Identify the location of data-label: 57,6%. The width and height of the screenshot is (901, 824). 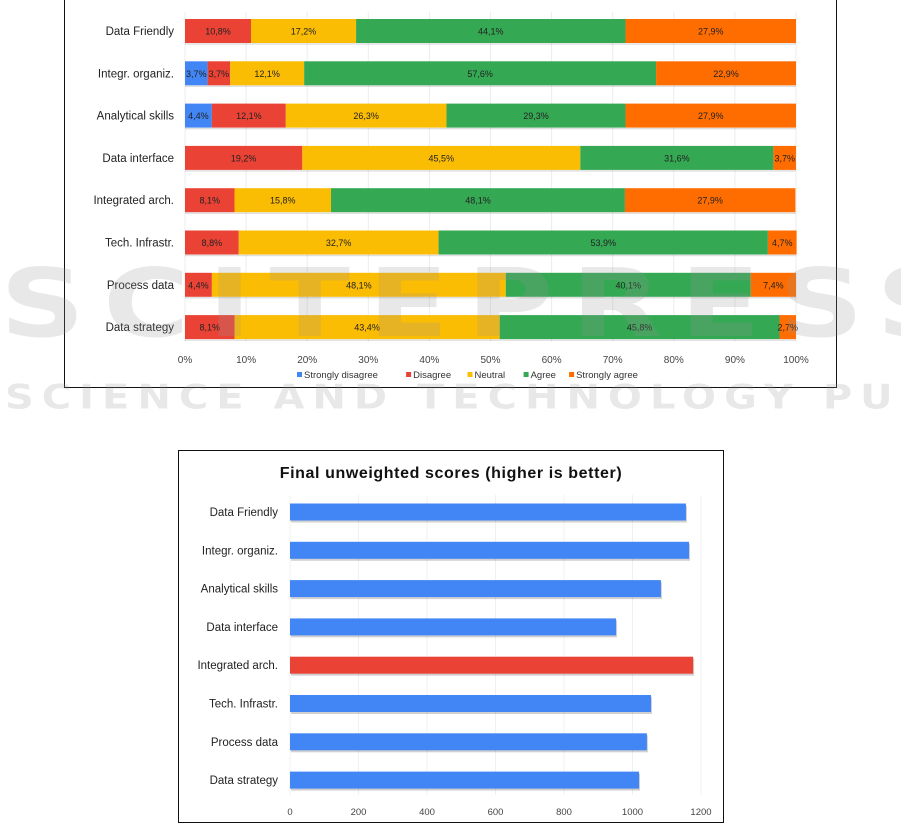
(480, 74).